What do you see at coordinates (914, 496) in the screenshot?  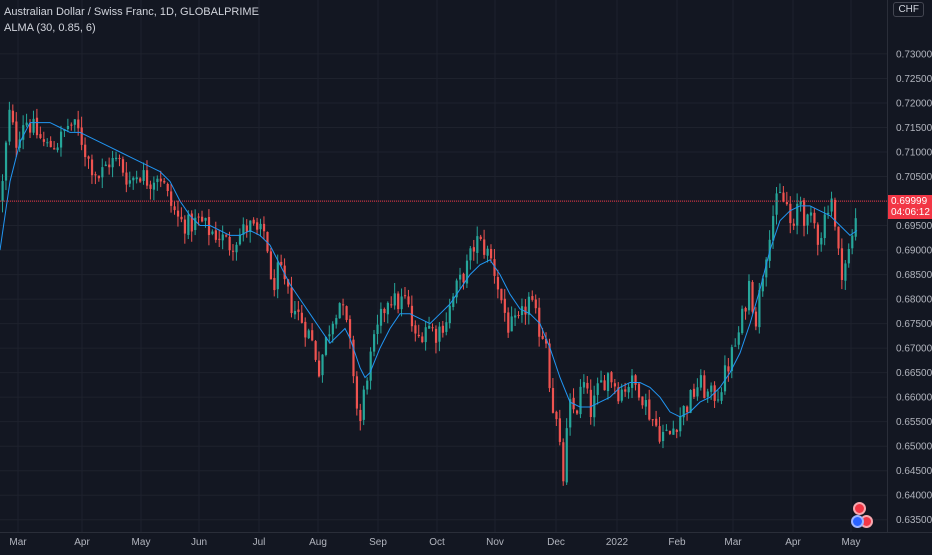 I see `price-tick-label: 0.64000` at bounding box center [914, 496].